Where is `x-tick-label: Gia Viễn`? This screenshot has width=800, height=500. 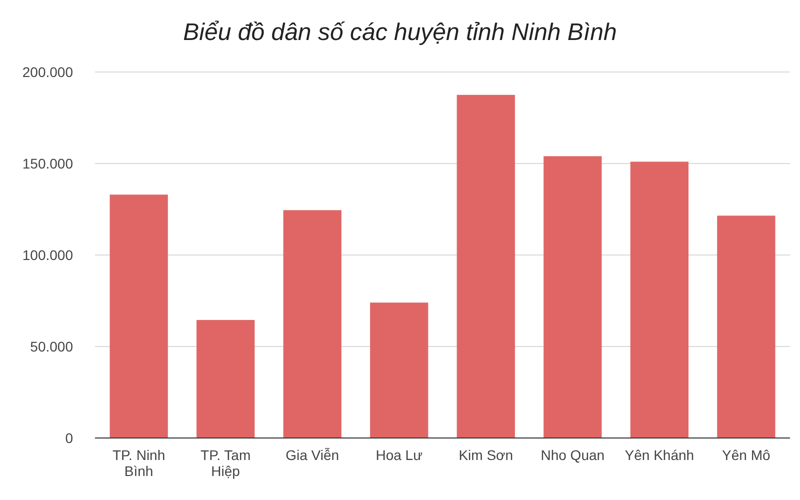 x-tick-label: Gia Viễn is located at coordinates (313, 455).